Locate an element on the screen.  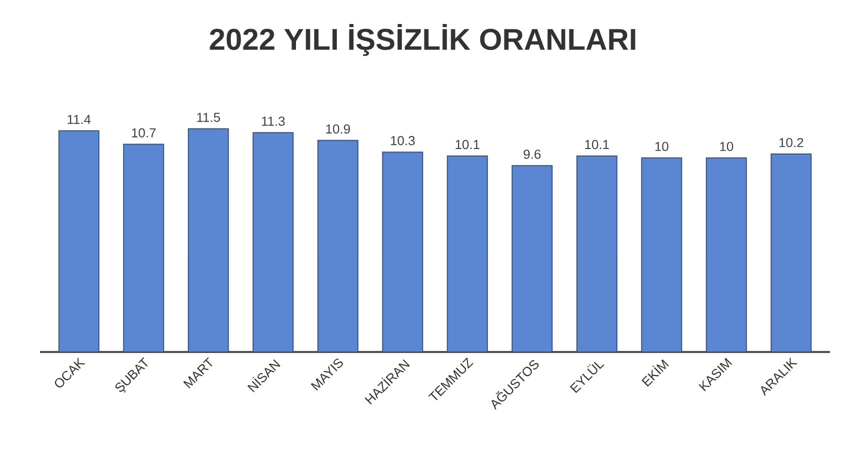
data-label: 10.7 is located at coordinates (144, 133).